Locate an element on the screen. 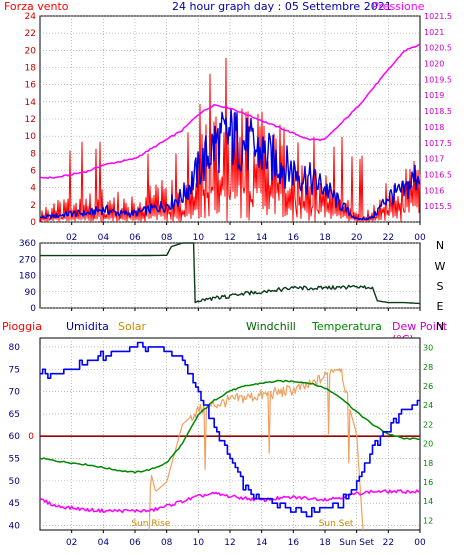  wind-axis-title: Forza vento is located at coordinates (36, 6).